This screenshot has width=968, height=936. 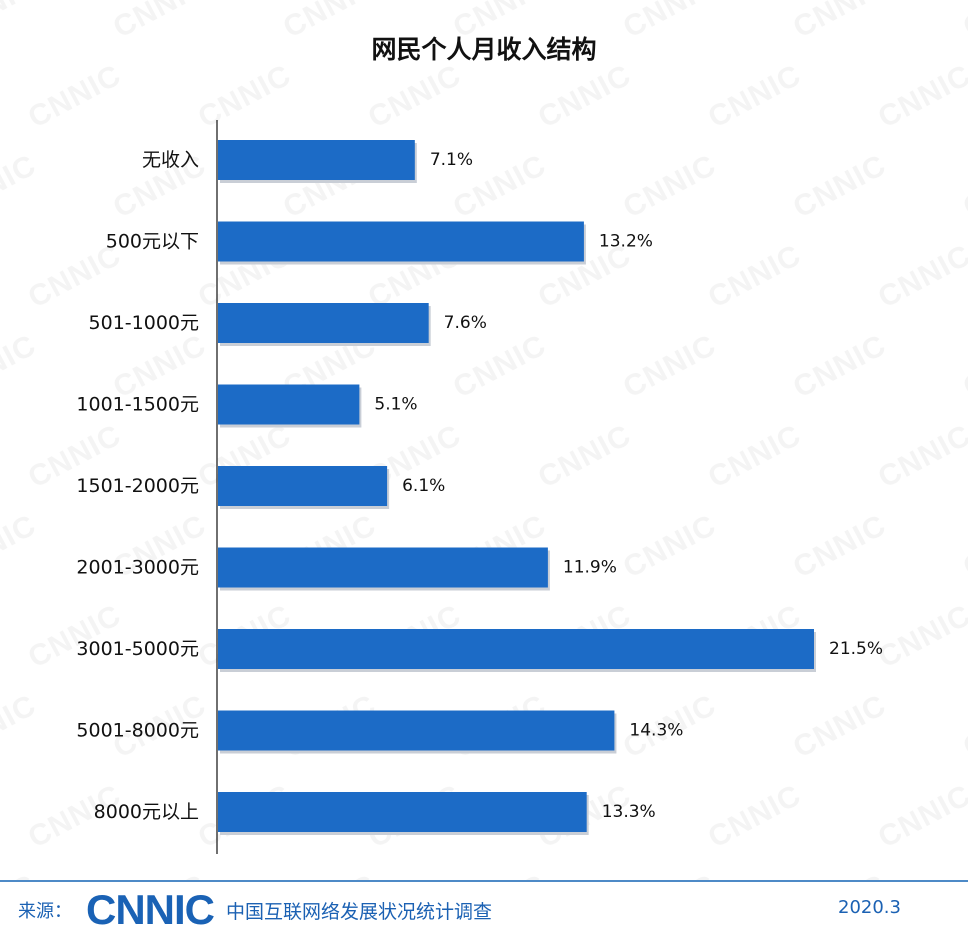 I want to click on source-footer: 来源： CNNIC 中国互联网络发展状况统计调查 2020.3, so click(x=484, y=908).